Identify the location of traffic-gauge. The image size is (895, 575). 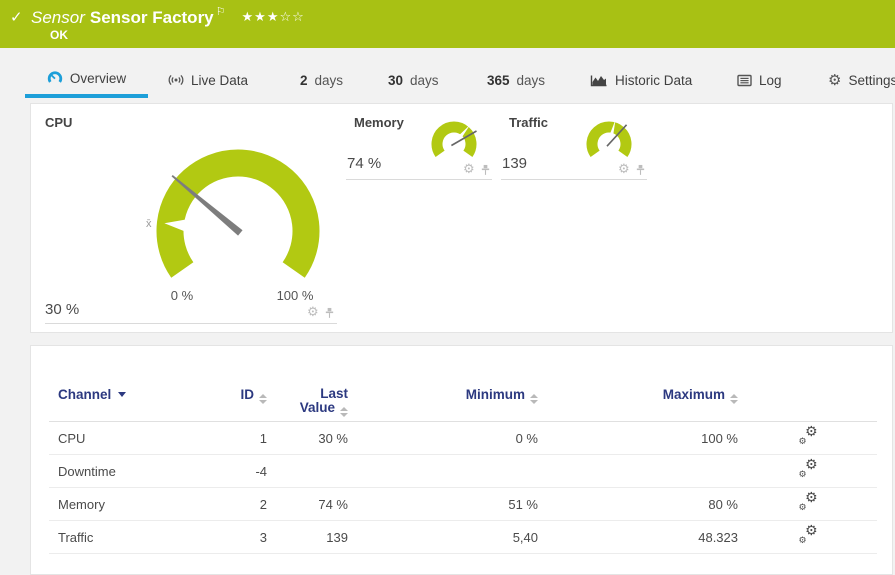
(609, 144).